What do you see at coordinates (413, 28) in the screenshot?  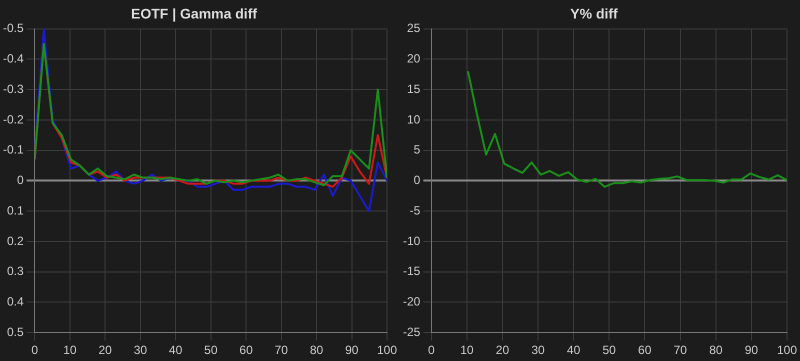 I see `y-tick-label: 25` at bounding box center [413, 28].